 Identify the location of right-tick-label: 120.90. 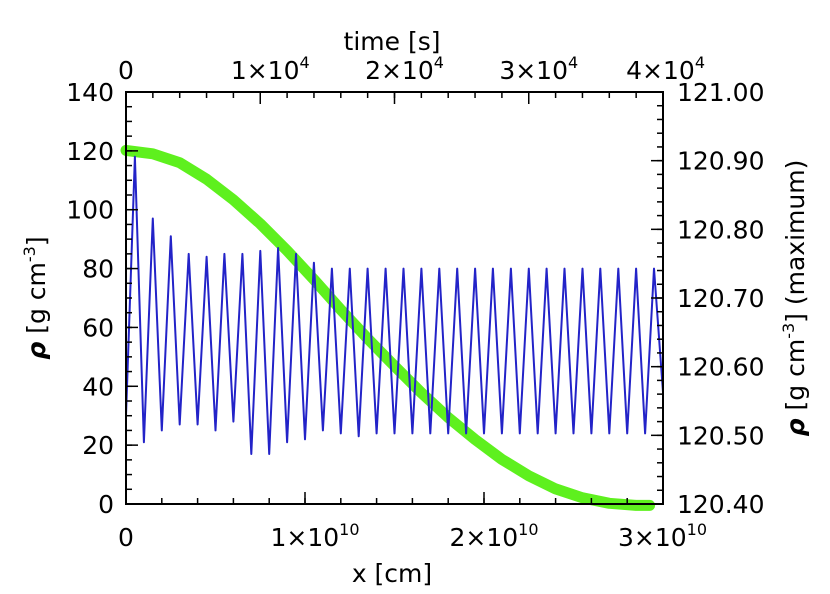
(720, 161).